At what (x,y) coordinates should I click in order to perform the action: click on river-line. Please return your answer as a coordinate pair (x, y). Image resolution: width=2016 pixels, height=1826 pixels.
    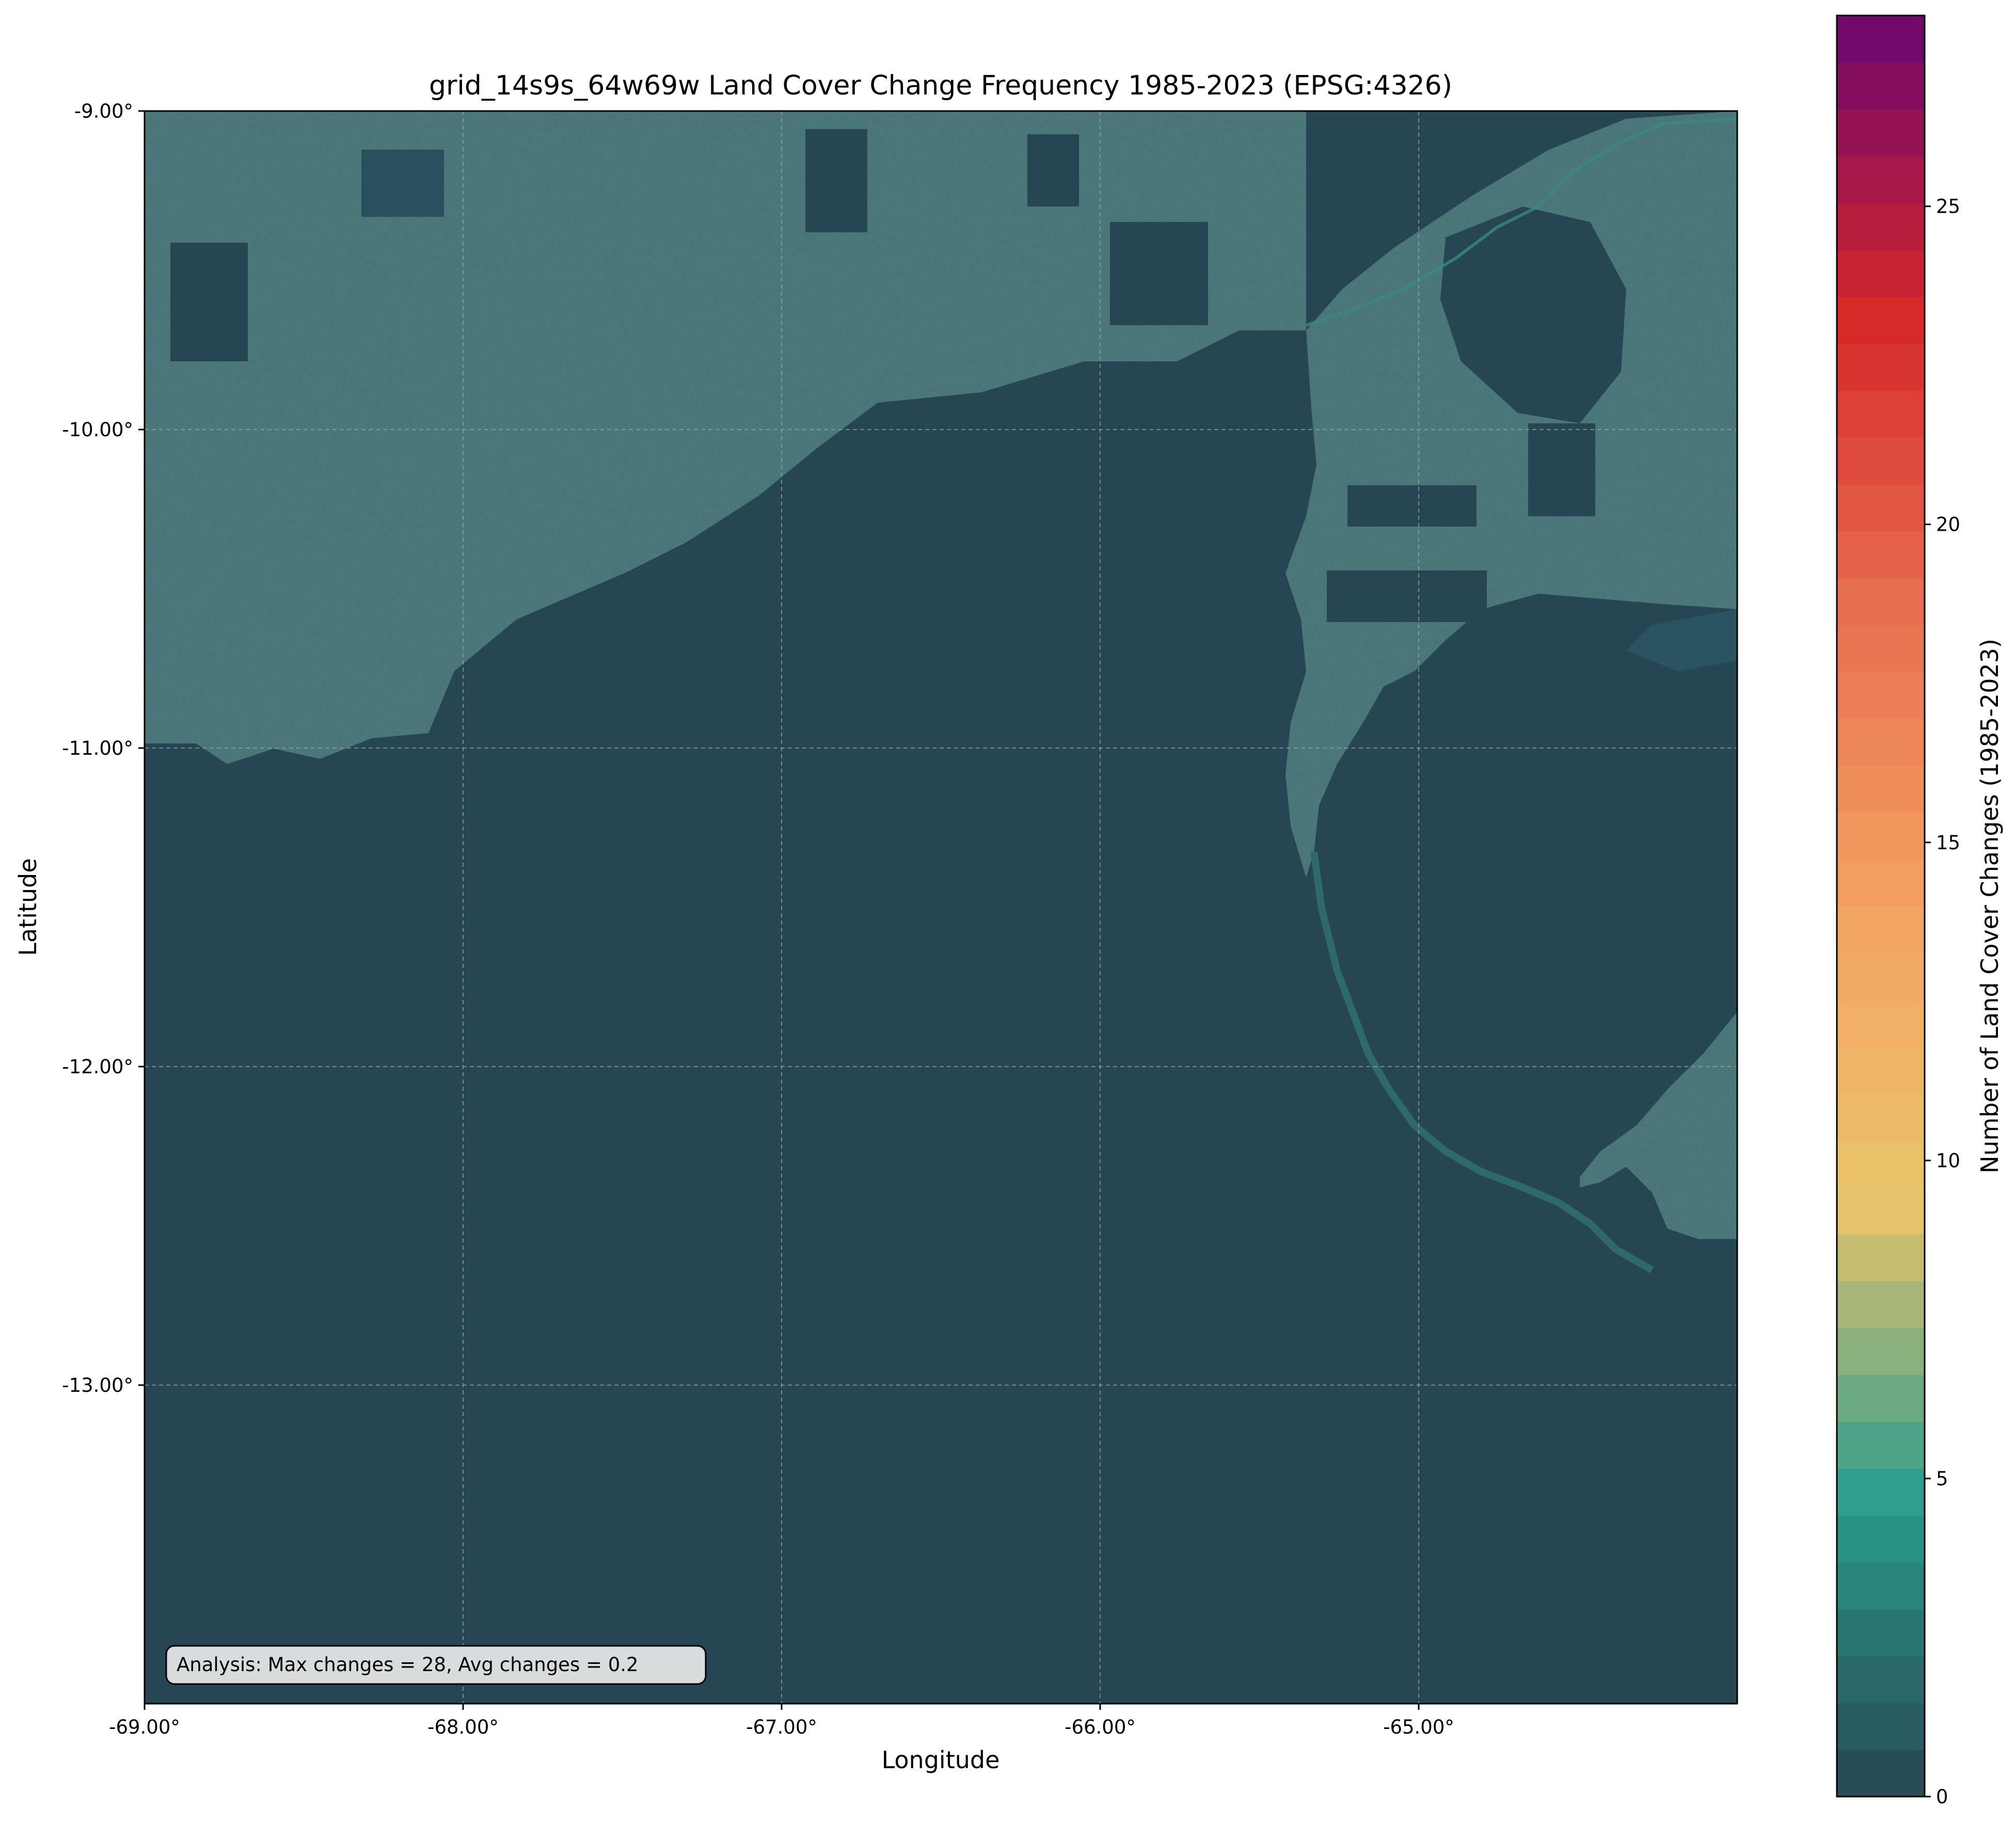
    Looking at the image, I should click on (1521, 222).